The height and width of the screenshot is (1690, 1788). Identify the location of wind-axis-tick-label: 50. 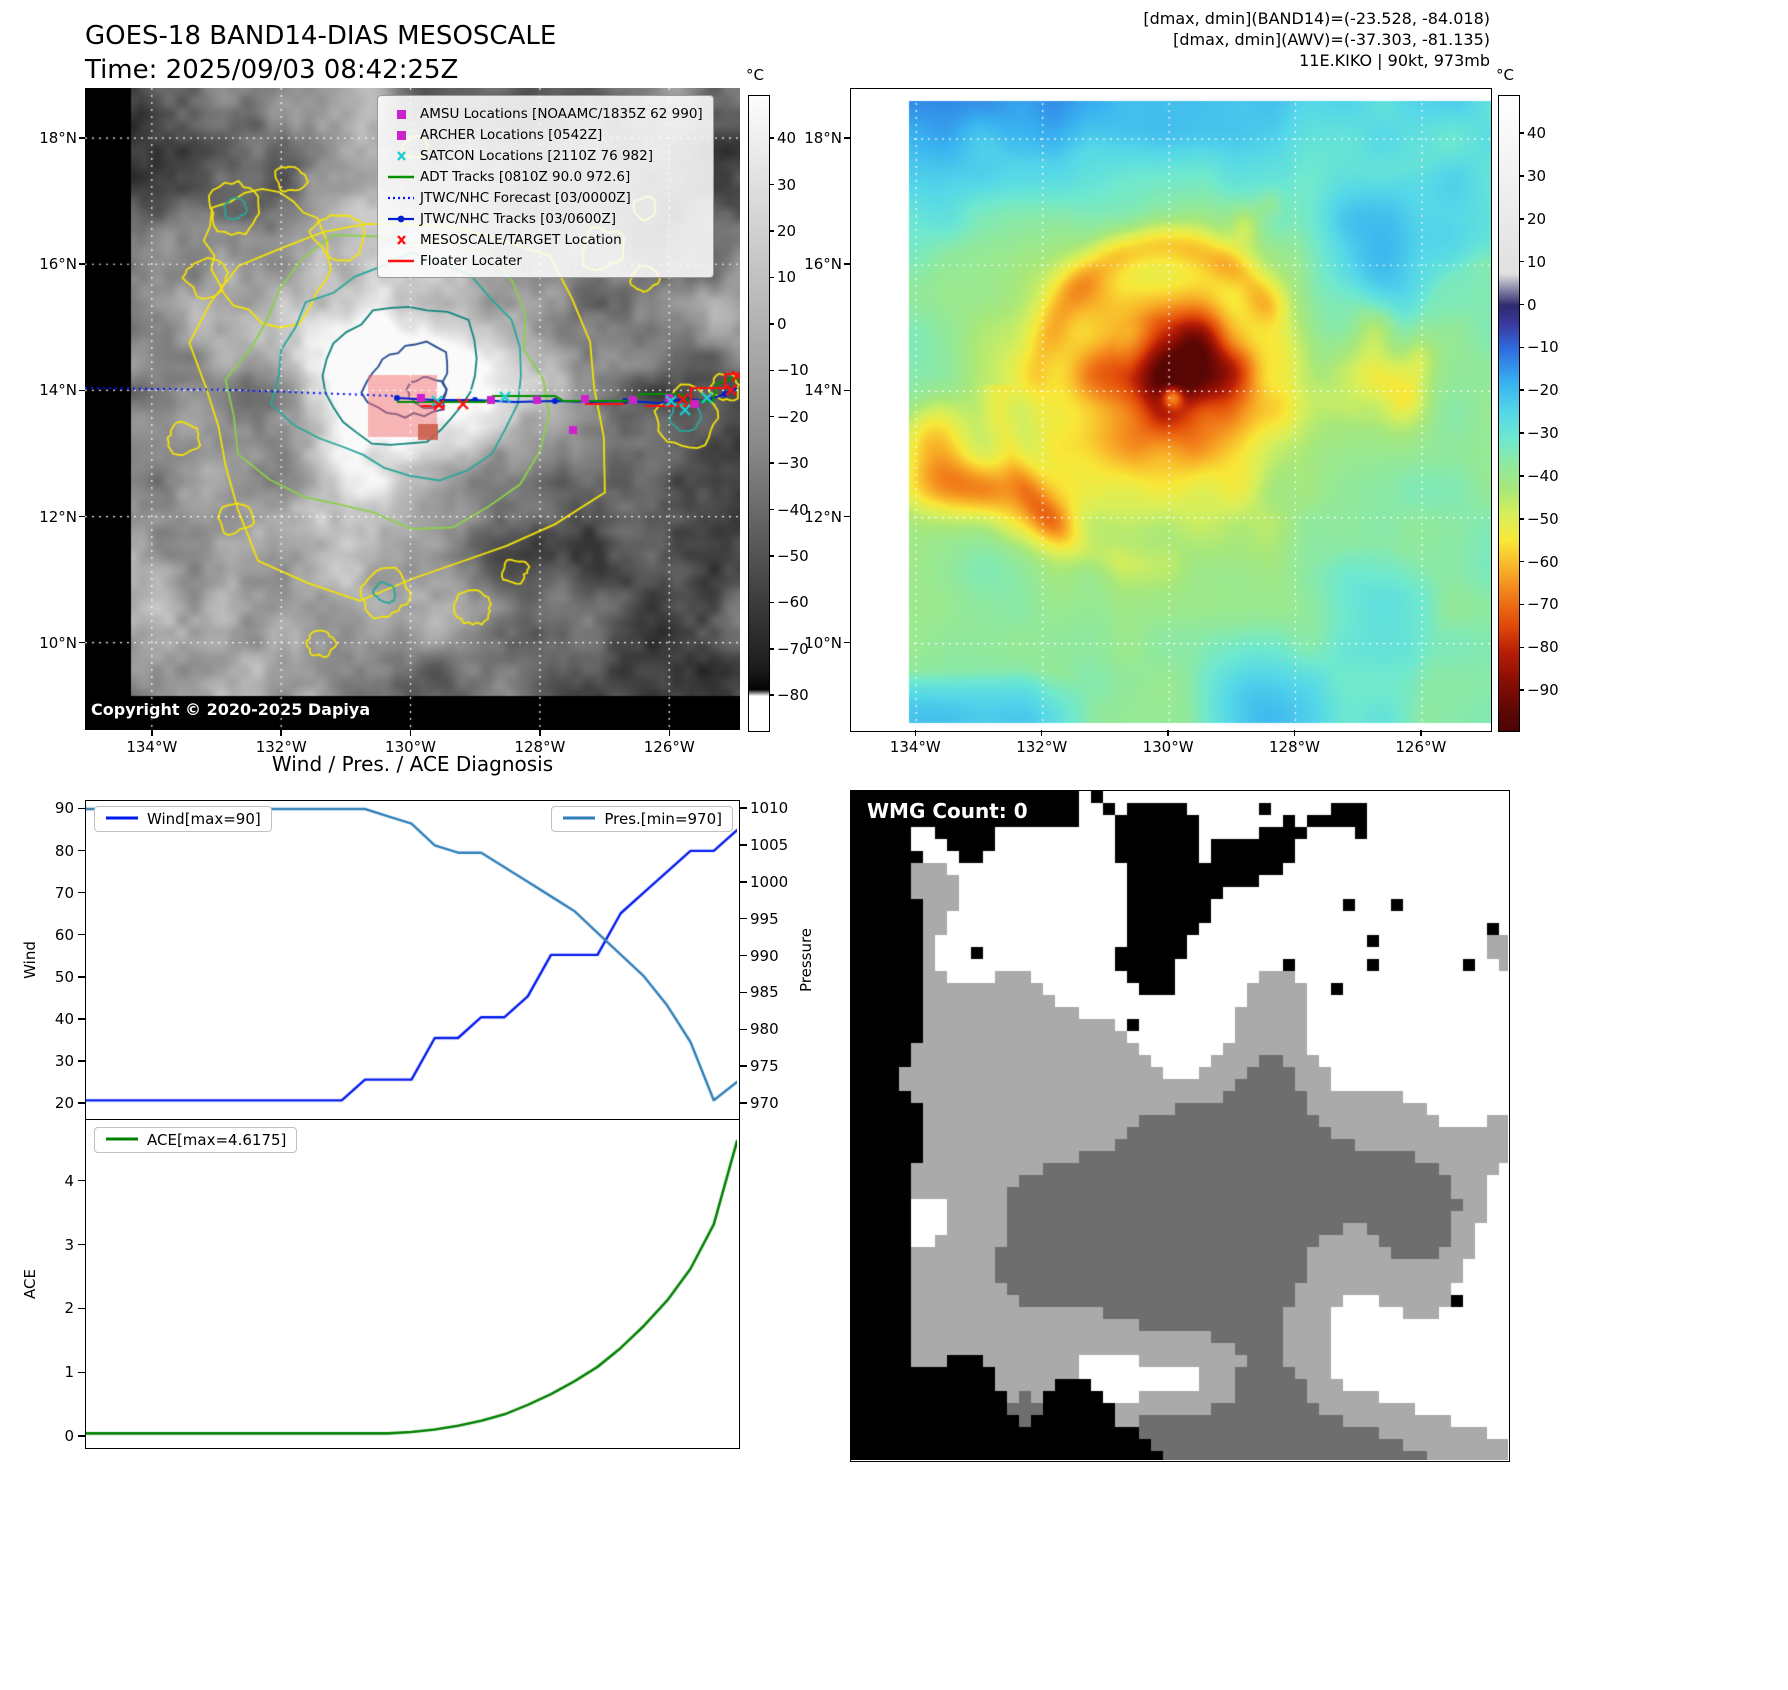
(64, 976).